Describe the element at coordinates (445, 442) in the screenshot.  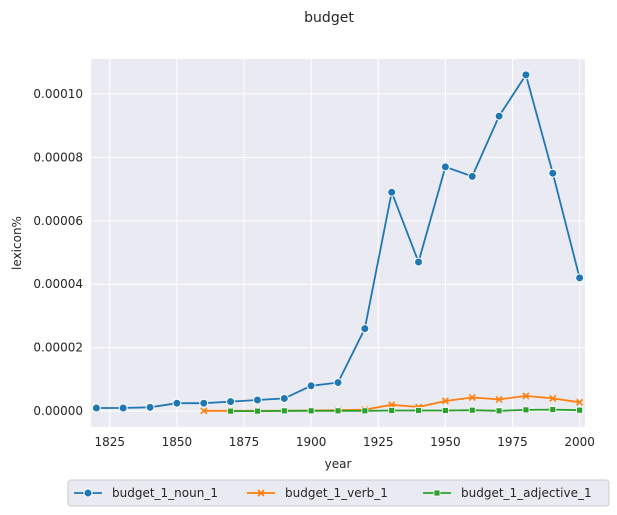
I see `x-tick-label: 1950` at that location.